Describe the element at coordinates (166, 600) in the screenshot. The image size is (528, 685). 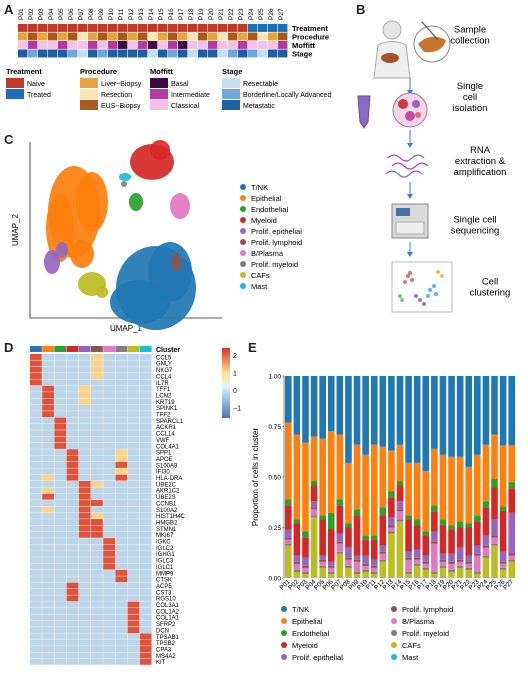
I see `gene-label: RGS10` at that location.